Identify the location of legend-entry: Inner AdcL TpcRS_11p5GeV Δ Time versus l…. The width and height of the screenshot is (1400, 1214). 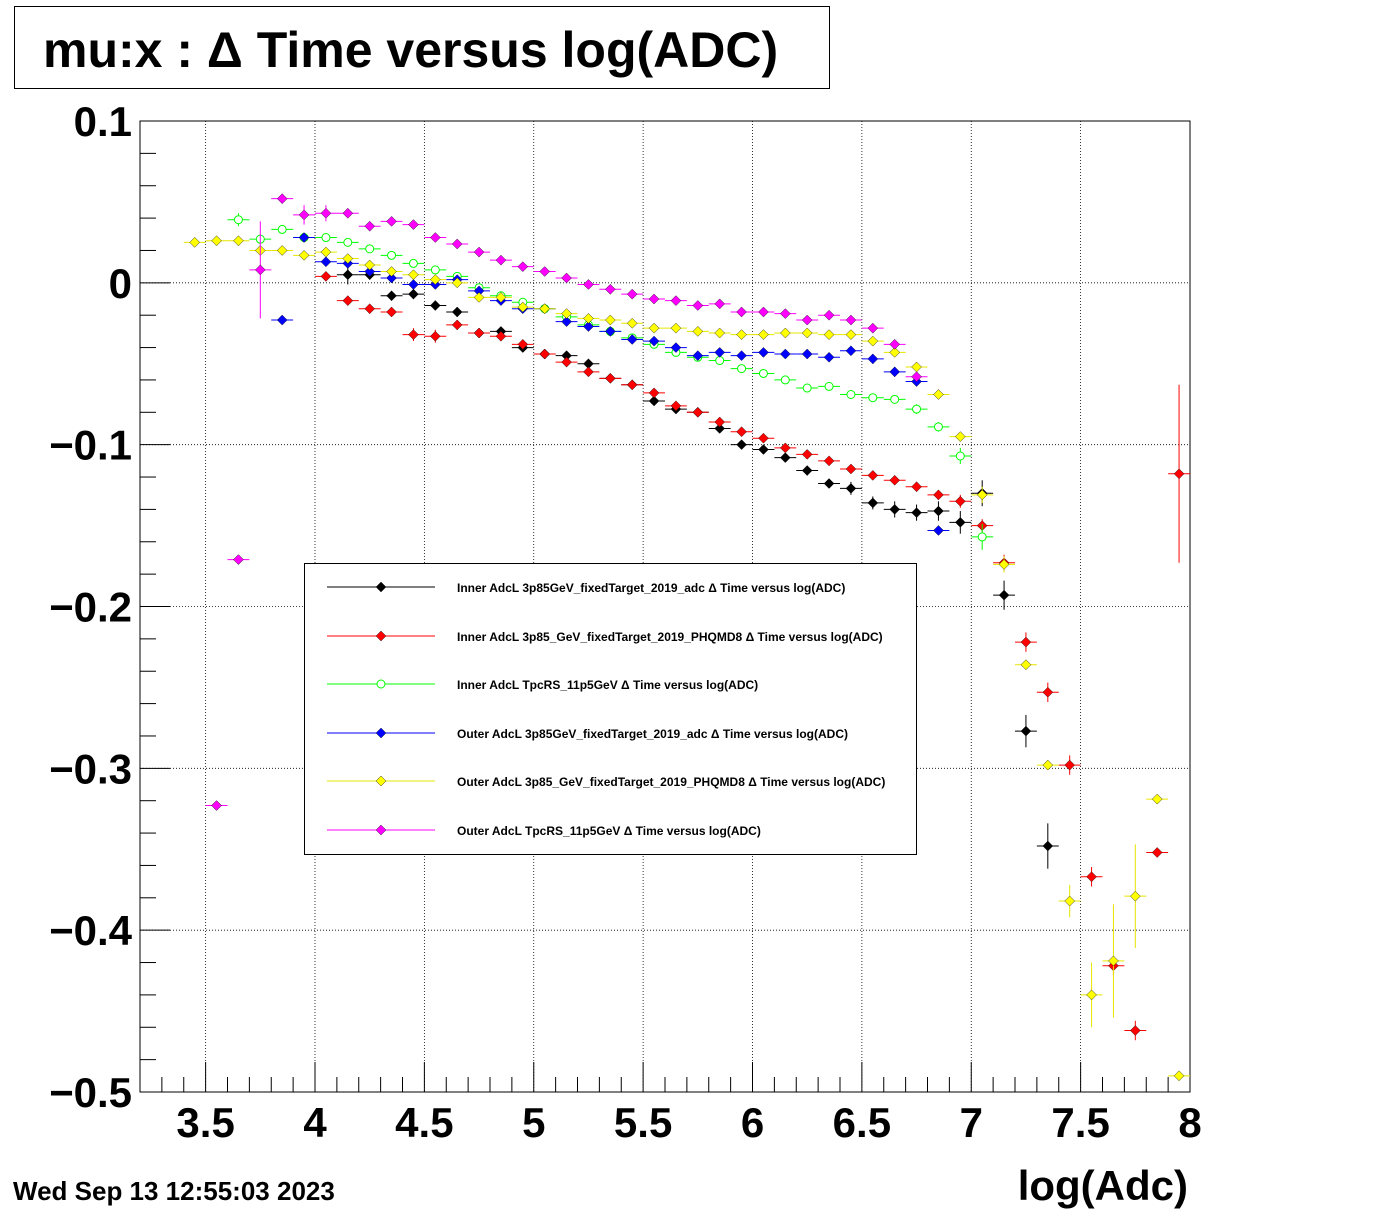
(610, 686).